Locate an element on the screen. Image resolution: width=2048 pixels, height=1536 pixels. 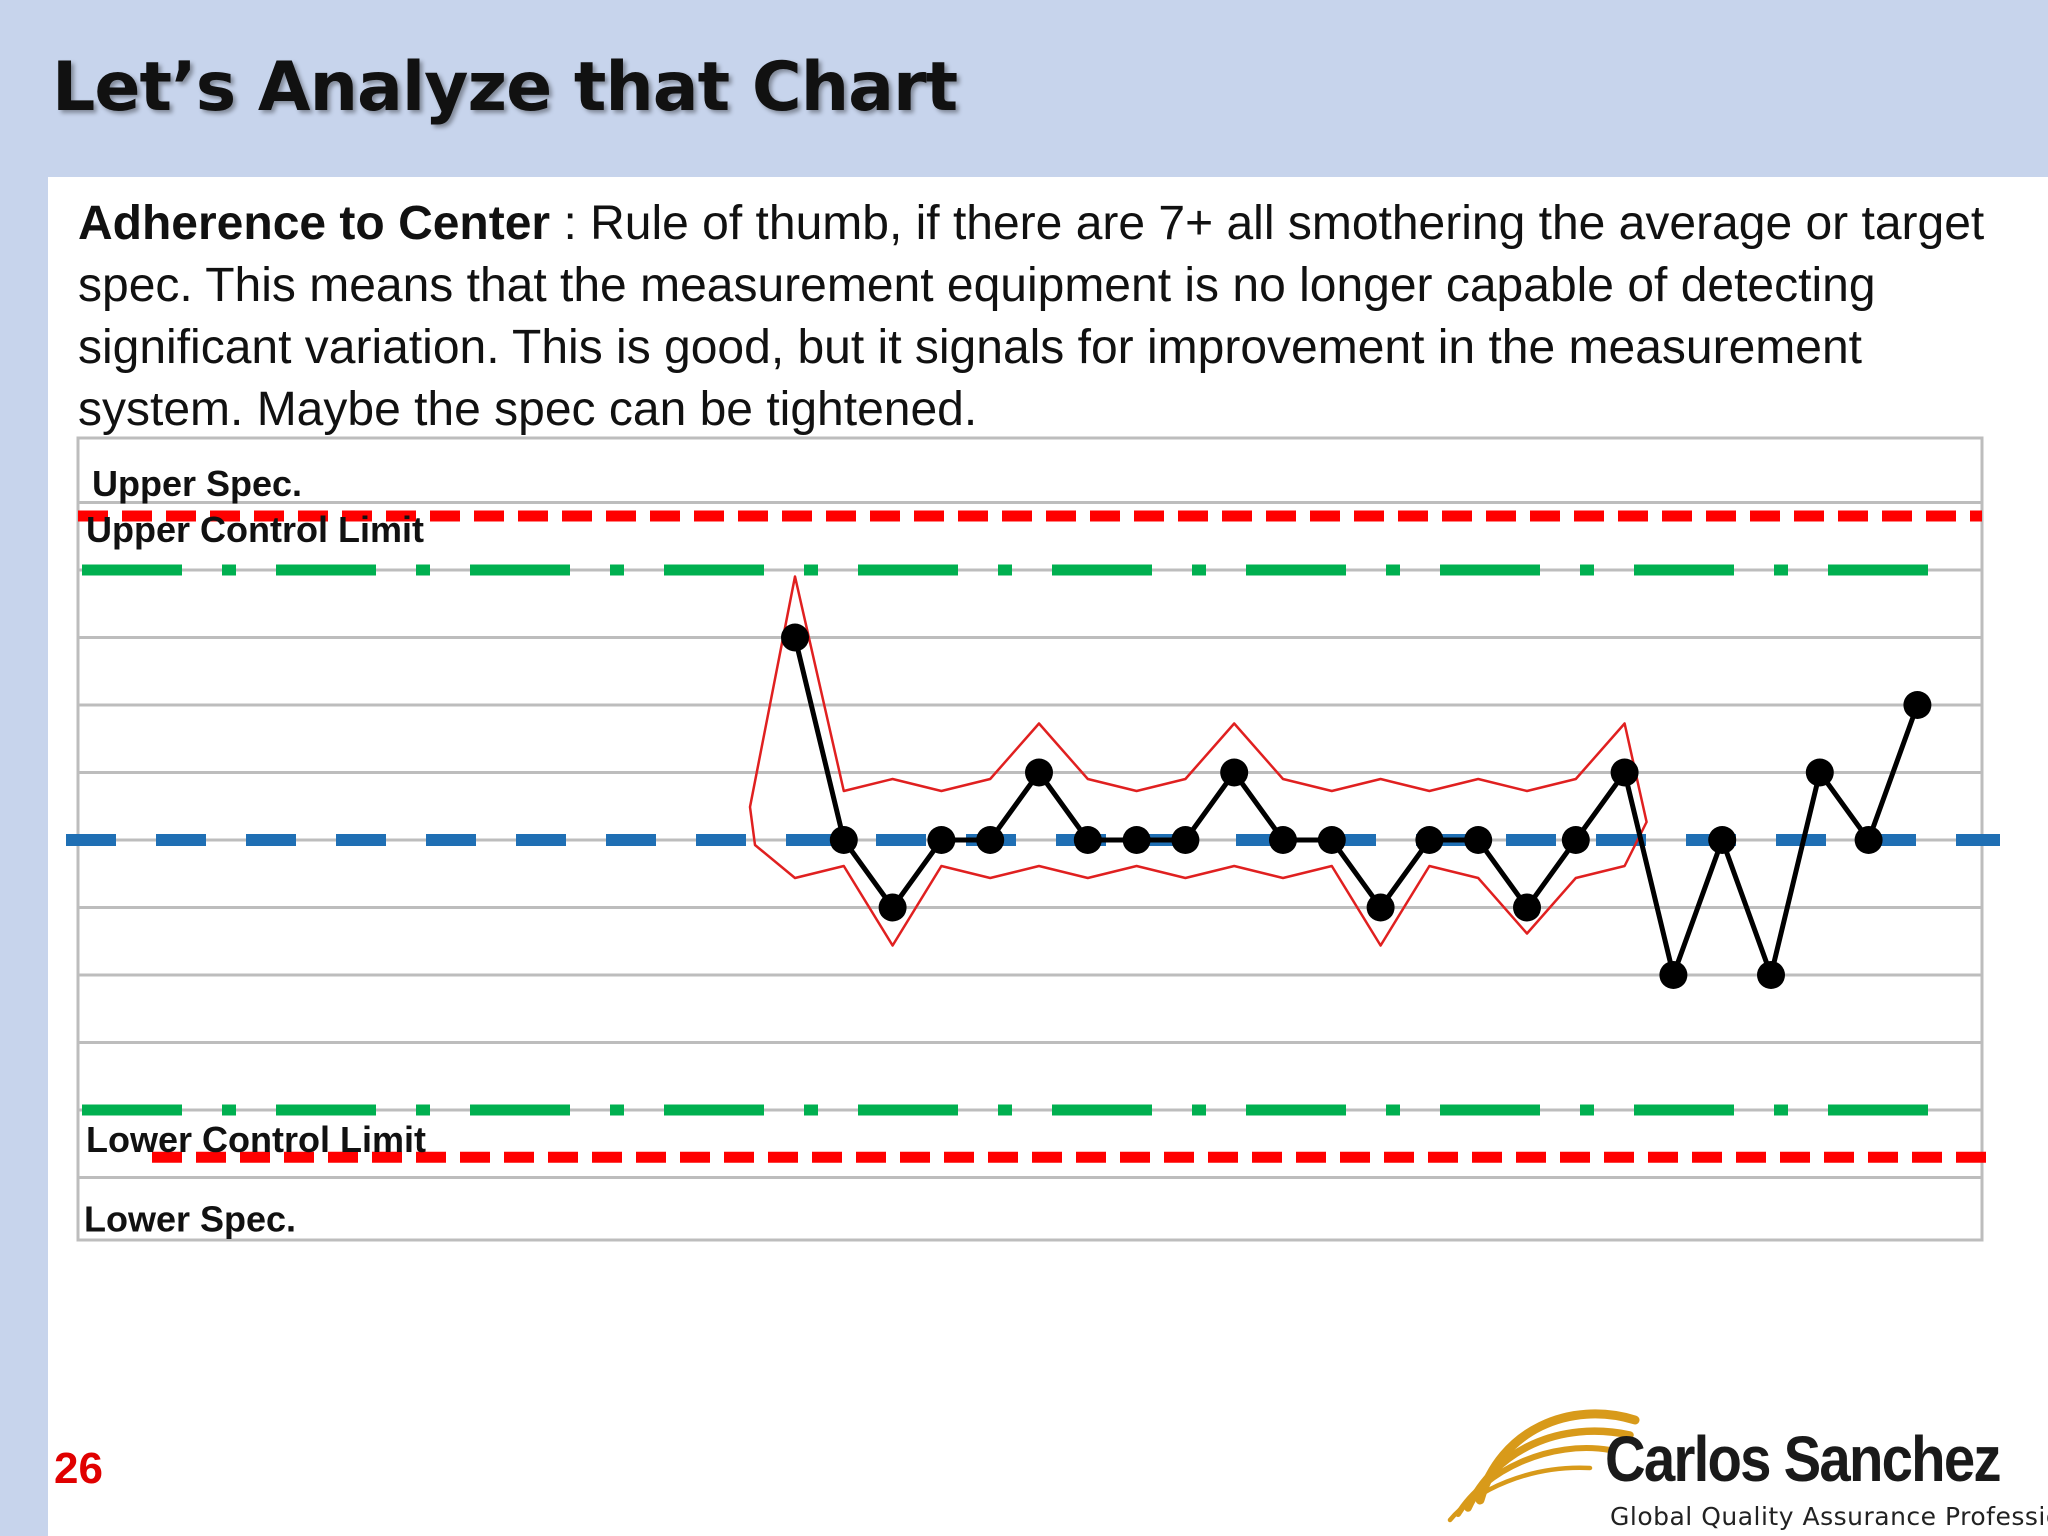
swoosh-logo-icon is located at coordinates (1543, 1466).